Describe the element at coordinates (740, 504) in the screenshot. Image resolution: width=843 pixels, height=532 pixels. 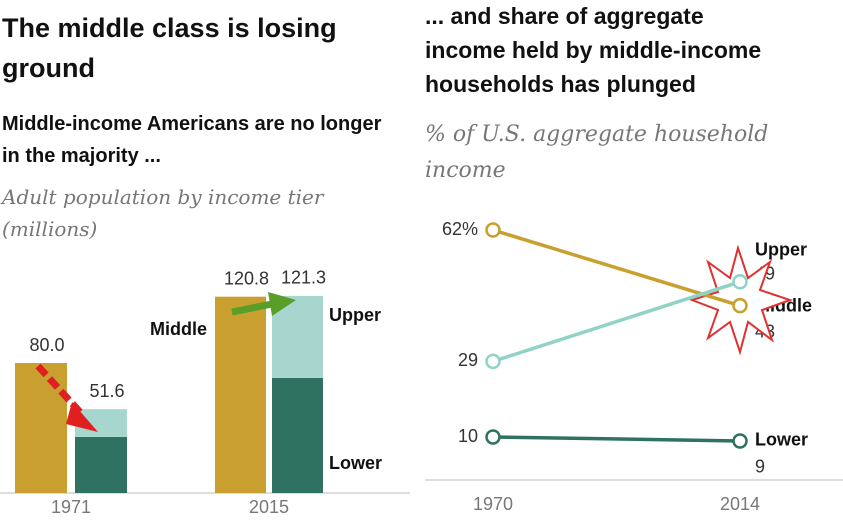
I see `x-tick-label: 2014` at that location.